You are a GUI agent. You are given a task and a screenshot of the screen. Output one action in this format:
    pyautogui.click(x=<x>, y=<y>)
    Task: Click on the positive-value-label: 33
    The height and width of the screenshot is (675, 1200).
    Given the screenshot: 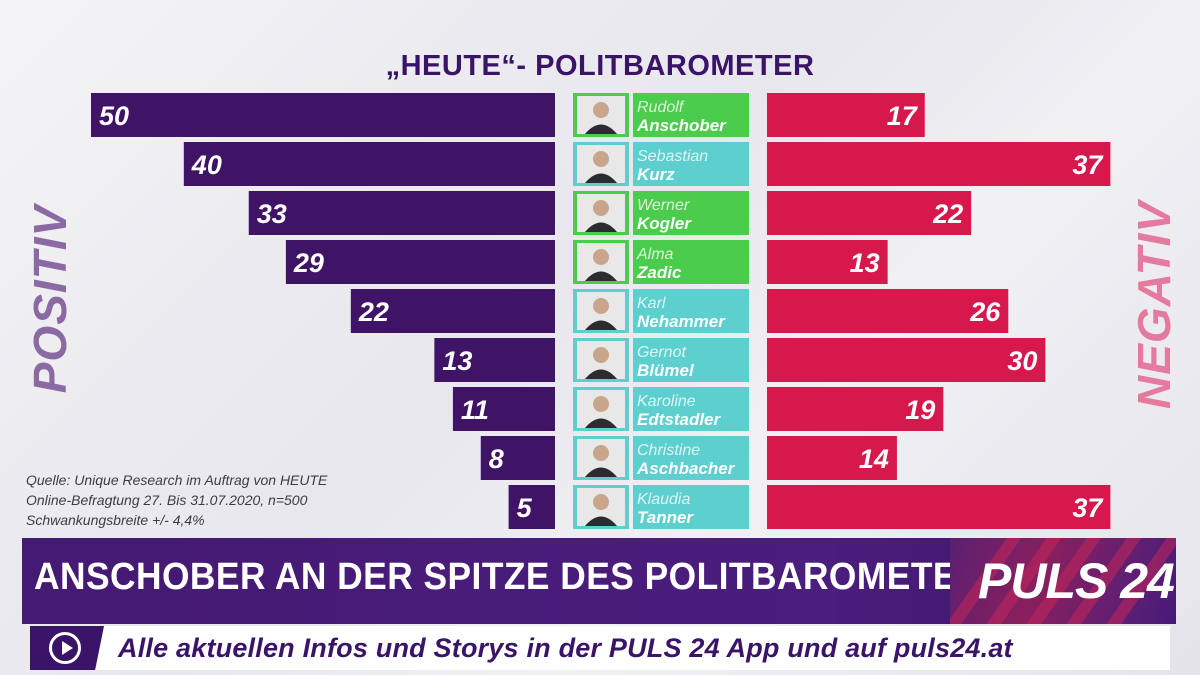 What is the action you would take?
    pyautogui.click(x=272, y=214)
    